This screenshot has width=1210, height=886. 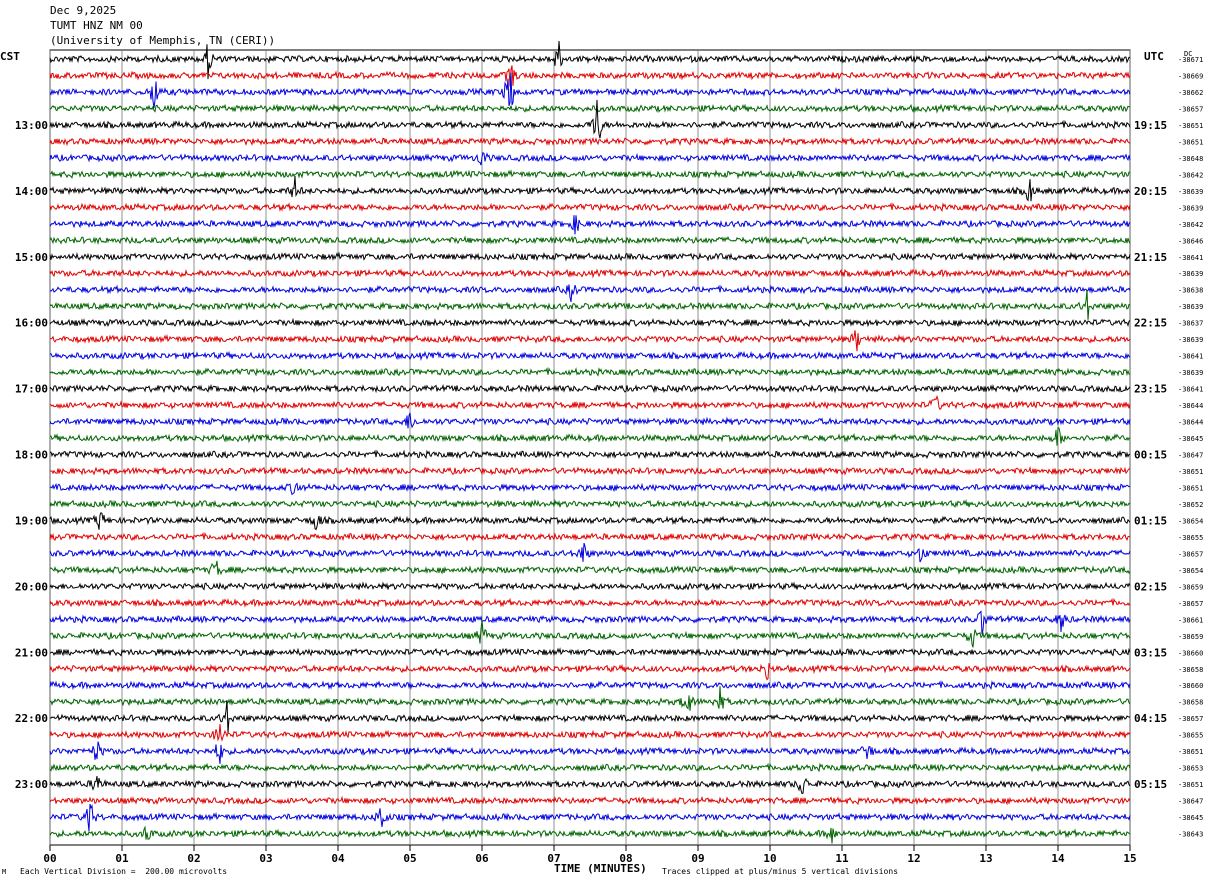 I want to click on dc-offset-label: -38652, so click(x=1190, y=505).